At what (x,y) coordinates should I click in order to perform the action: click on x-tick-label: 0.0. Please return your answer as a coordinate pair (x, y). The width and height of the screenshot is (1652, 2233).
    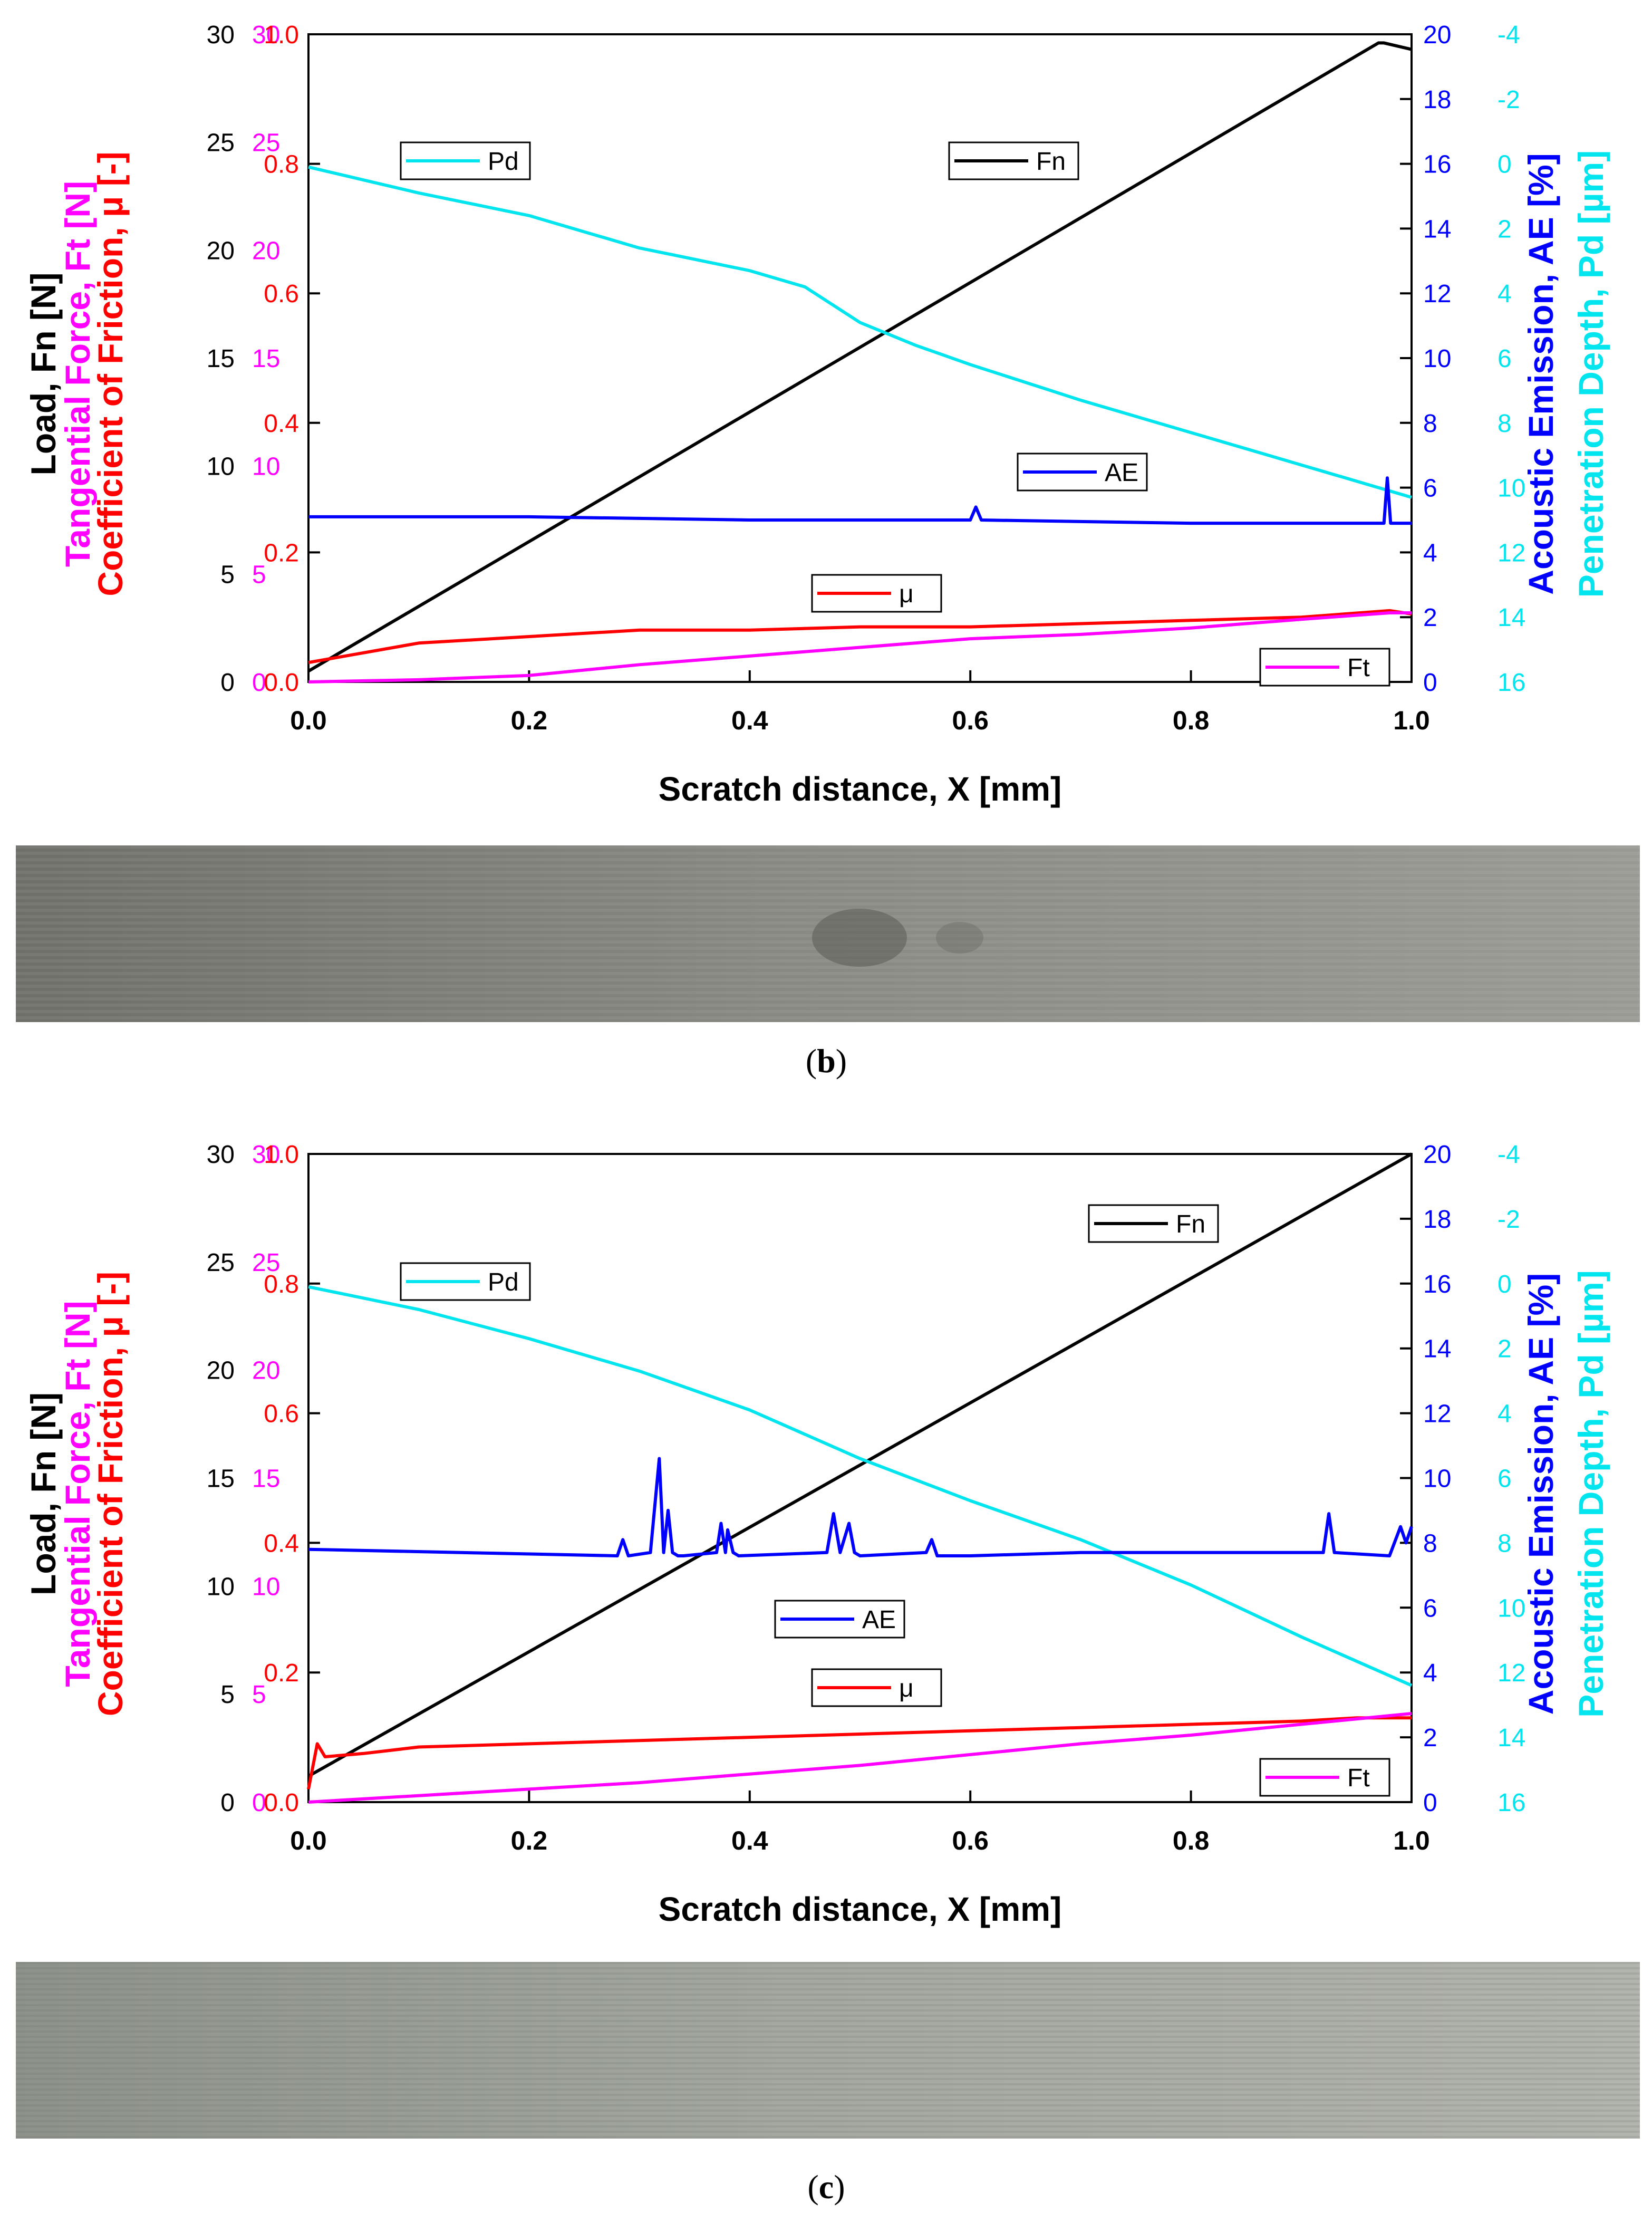
    Looking at the image, I should click on (308, 720).